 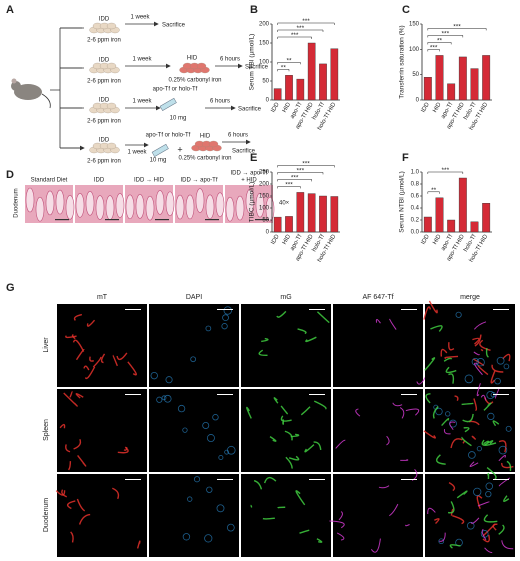 I want to click on x-tick-label: IDD, so click(x=426, y=107).